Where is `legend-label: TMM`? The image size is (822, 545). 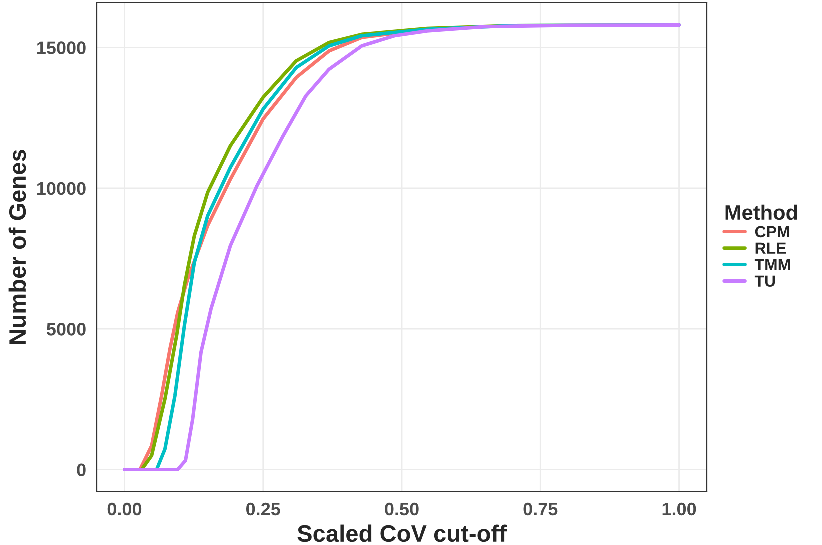
legend-label: TMM is located at coordinates (772, 264).